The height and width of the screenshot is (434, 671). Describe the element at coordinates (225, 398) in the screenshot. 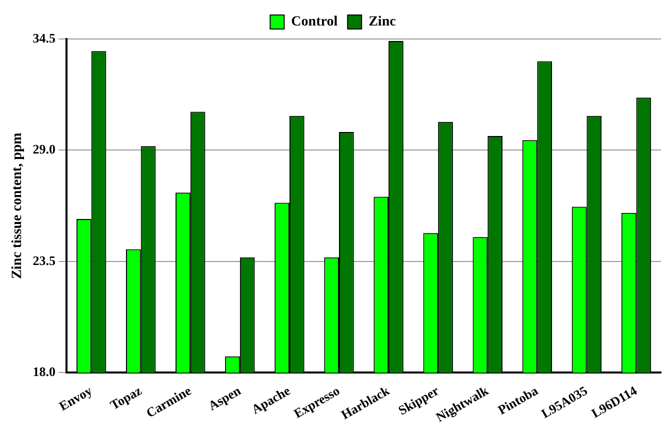

I see `x-tick-label: Aspen` at that location.